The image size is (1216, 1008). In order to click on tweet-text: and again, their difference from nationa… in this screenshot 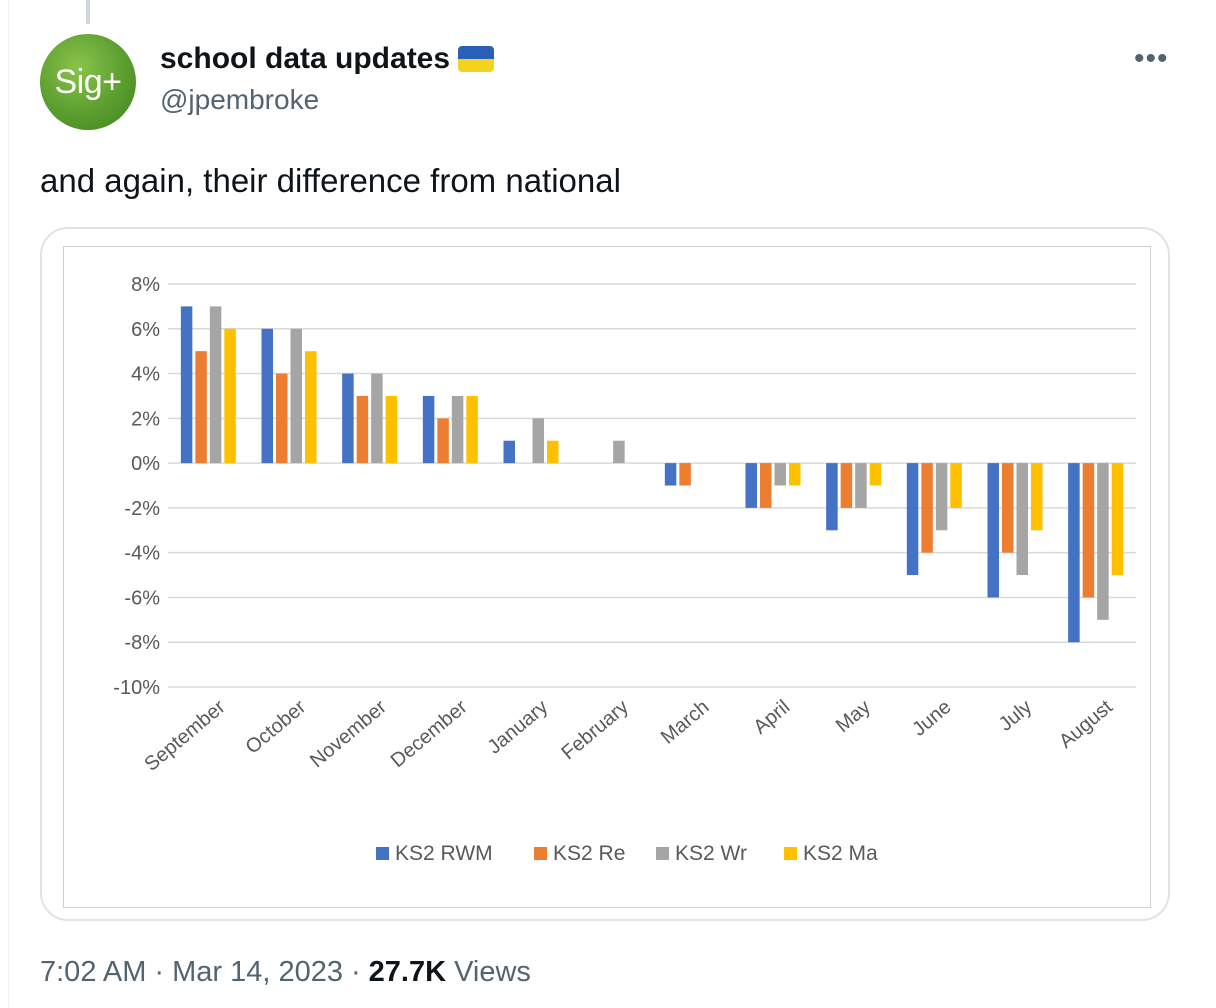, I will do `click(330, 180)`.